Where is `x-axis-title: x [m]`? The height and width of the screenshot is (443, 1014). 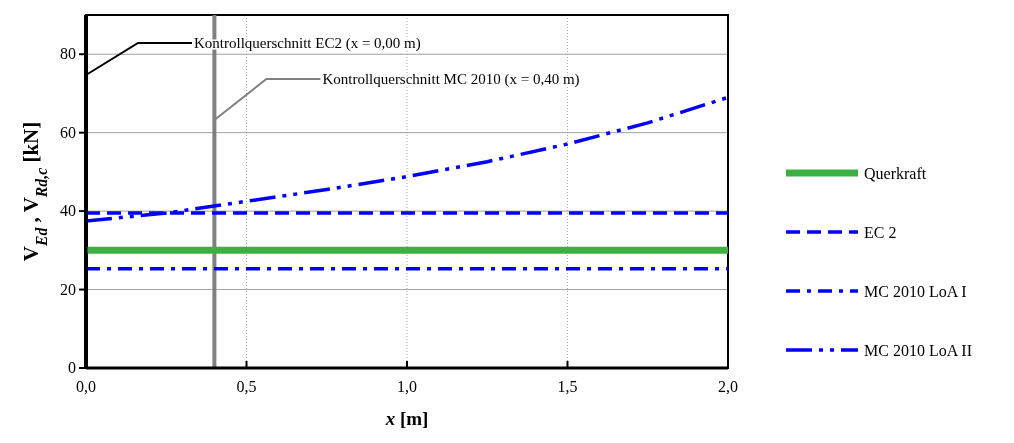
x-axis-title: x [m] is located at coordinates (406, 418).